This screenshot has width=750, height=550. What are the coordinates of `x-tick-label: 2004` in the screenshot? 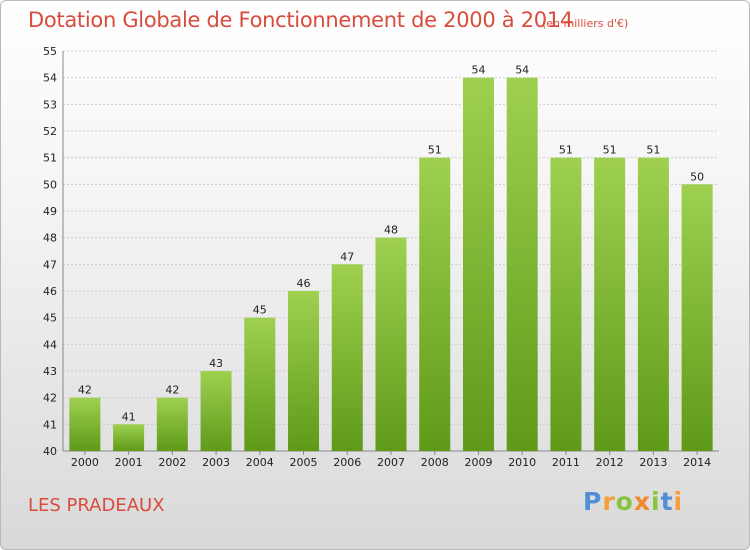 It's located at (260, 462).